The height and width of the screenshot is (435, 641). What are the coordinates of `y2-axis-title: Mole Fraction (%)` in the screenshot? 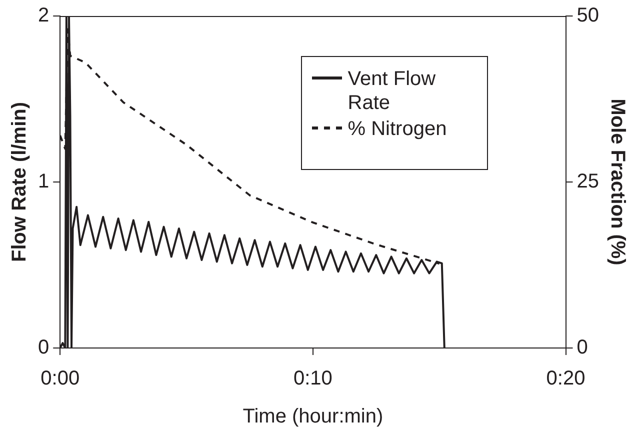 It's located at (617, 182).